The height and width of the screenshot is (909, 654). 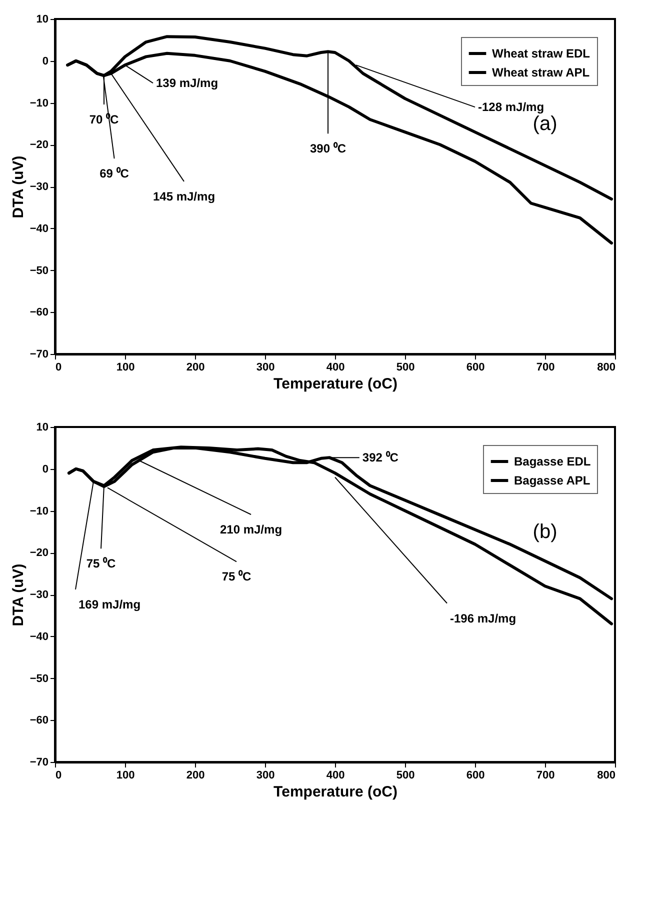 I want to click on annotation: 69 ⁰C, so click(x=115, y=173).